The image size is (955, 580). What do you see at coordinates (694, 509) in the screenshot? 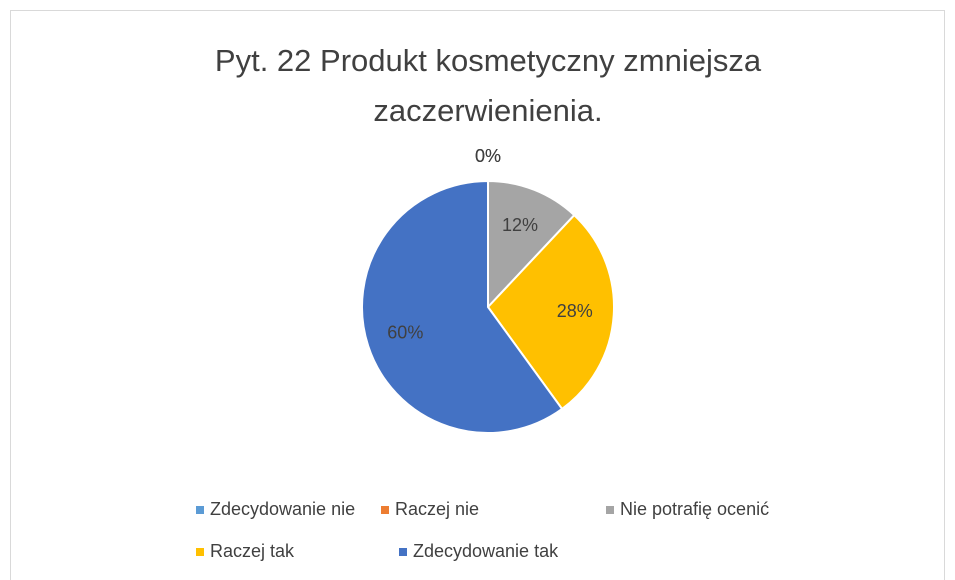
I see `legend-label: Nie potrafię ocenić` at bounding box center [694, 509].